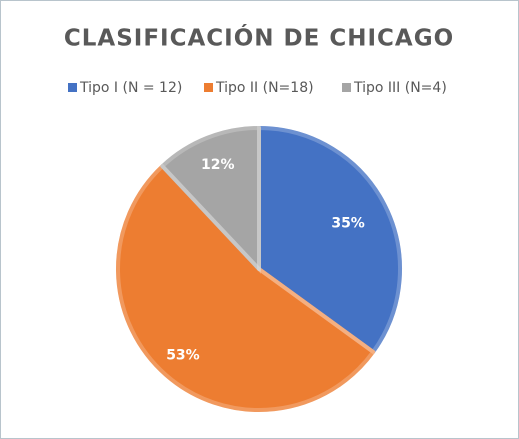 The width and height of the screenshot is (519, 439). I want to click on data-label: 12%, so click(218, 165).